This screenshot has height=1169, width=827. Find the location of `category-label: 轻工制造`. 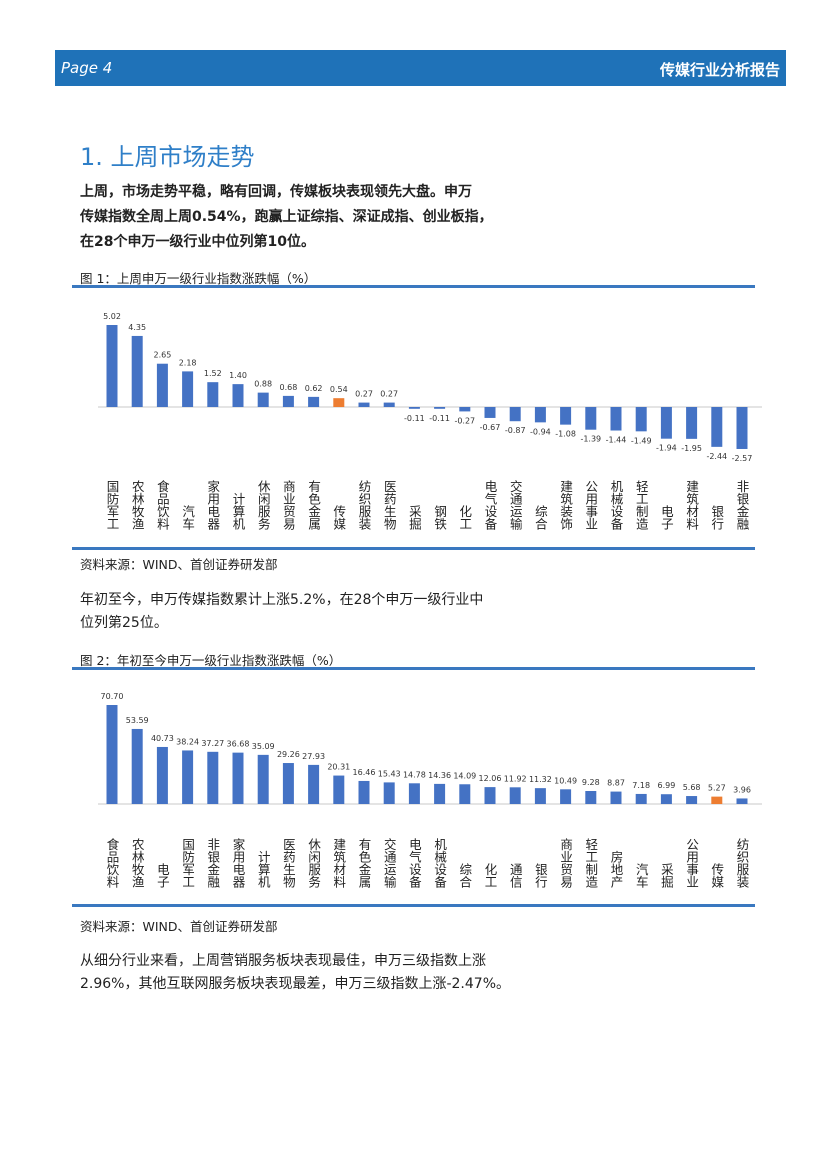

category-label: 轻工制造 is located at coordinates (641, 505).